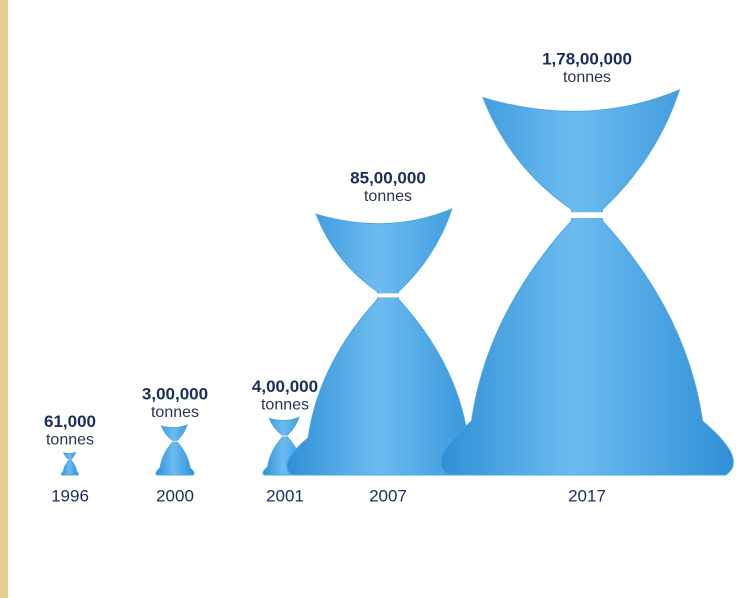 Image resolution: width=743 pixels, height=598 pixels. What do you see at coordinates (285, 495) in the screenshot?
I see `year-label: 2001` at bounding box center [285, 495].